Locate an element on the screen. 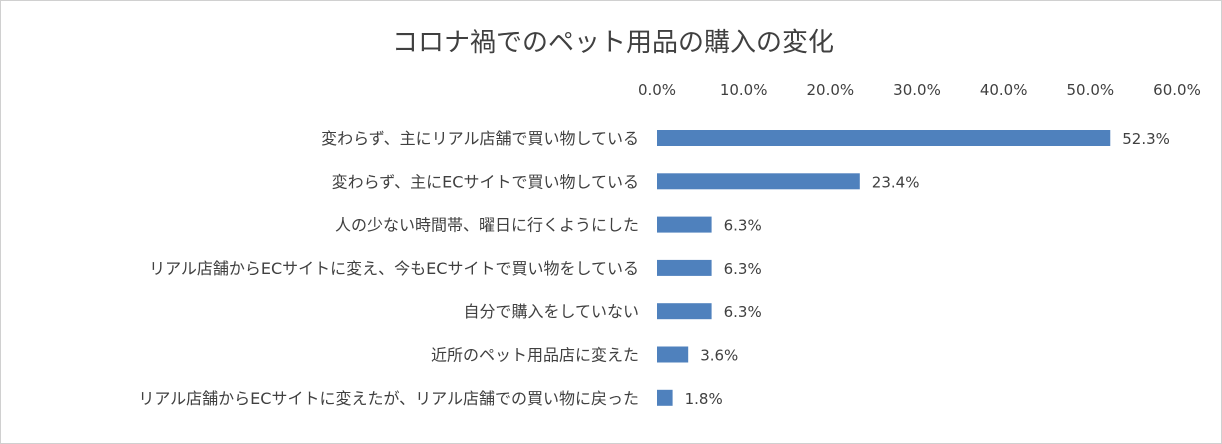 The image size is (1222, 444). x-tick-label: 30.0% is located at coordinates (917, 90).